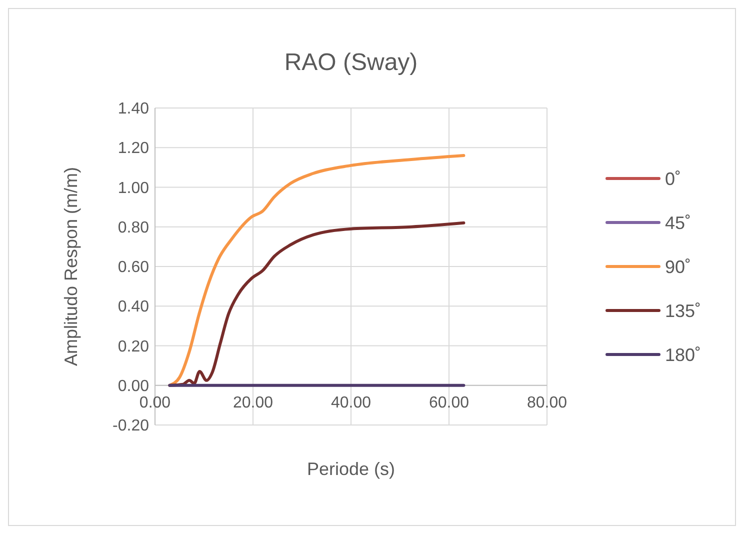 This screenshot has height=534, width=744. Describe the element at coordinates (678, 222) in the screenshot. I see `legend-label: 45˚` at that location.